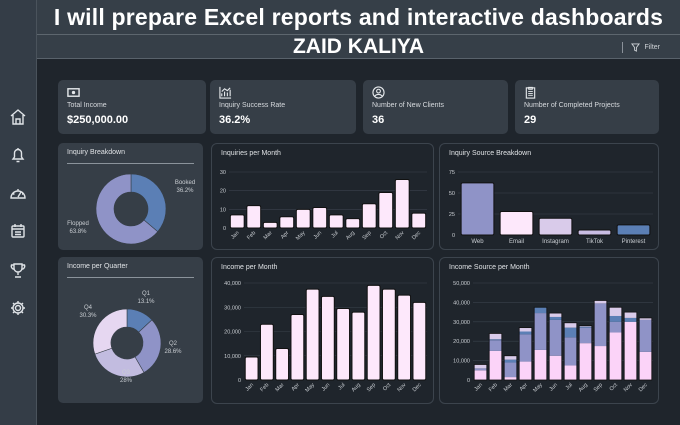 The image size is (680, 425). I want to click on bar-sep, so click(373, 332).